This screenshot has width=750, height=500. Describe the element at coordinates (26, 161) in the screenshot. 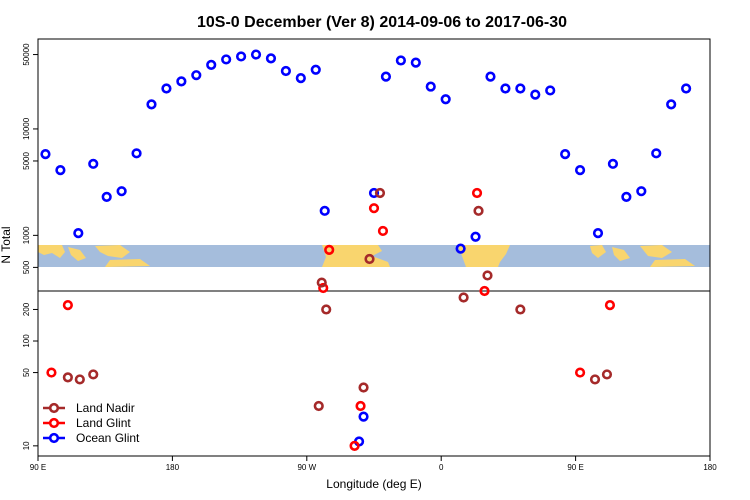

I see `y-tick-label: 5000` at that location.